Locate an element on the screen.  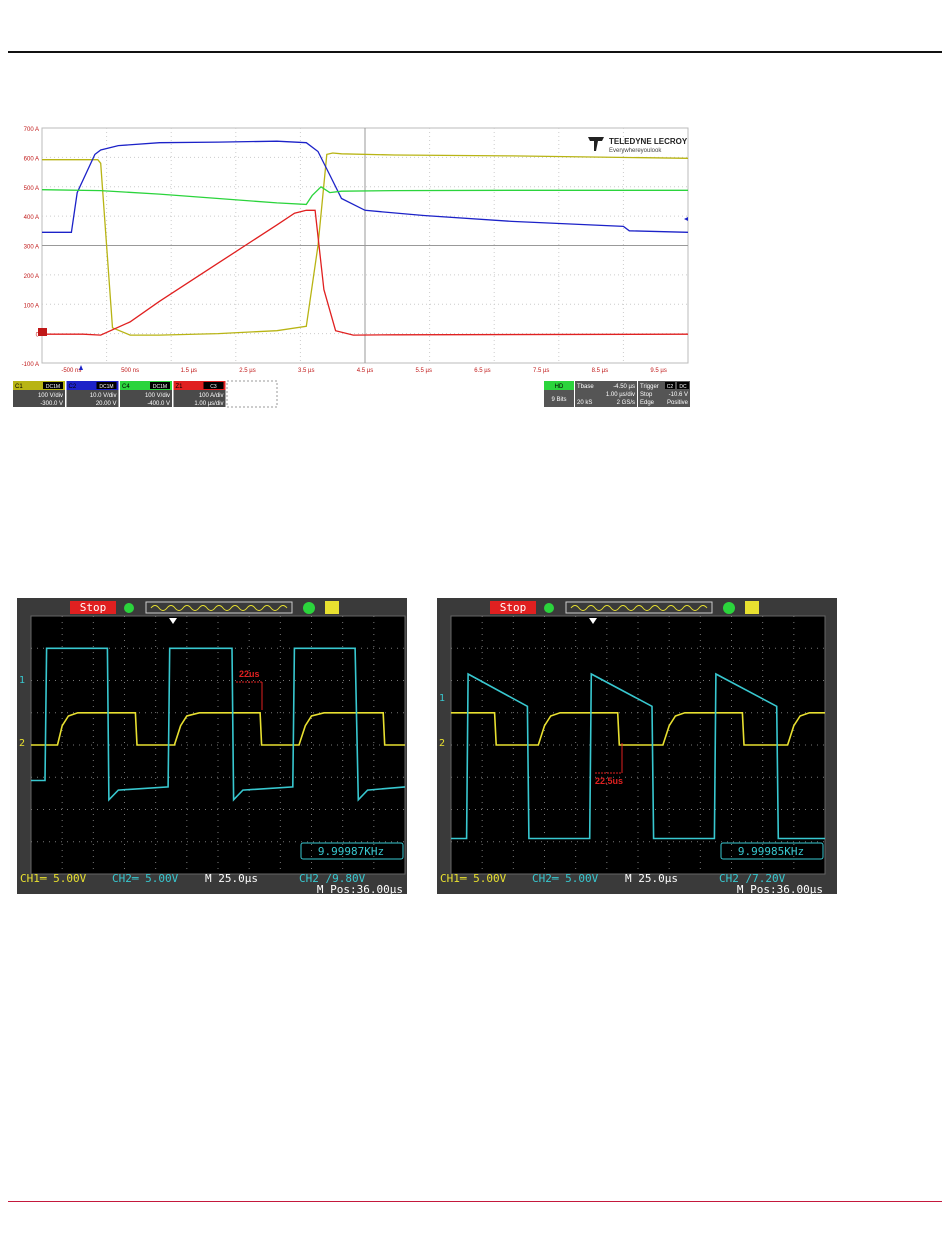
channel-scale: 100 A/div is located at coordinates (211, 396).